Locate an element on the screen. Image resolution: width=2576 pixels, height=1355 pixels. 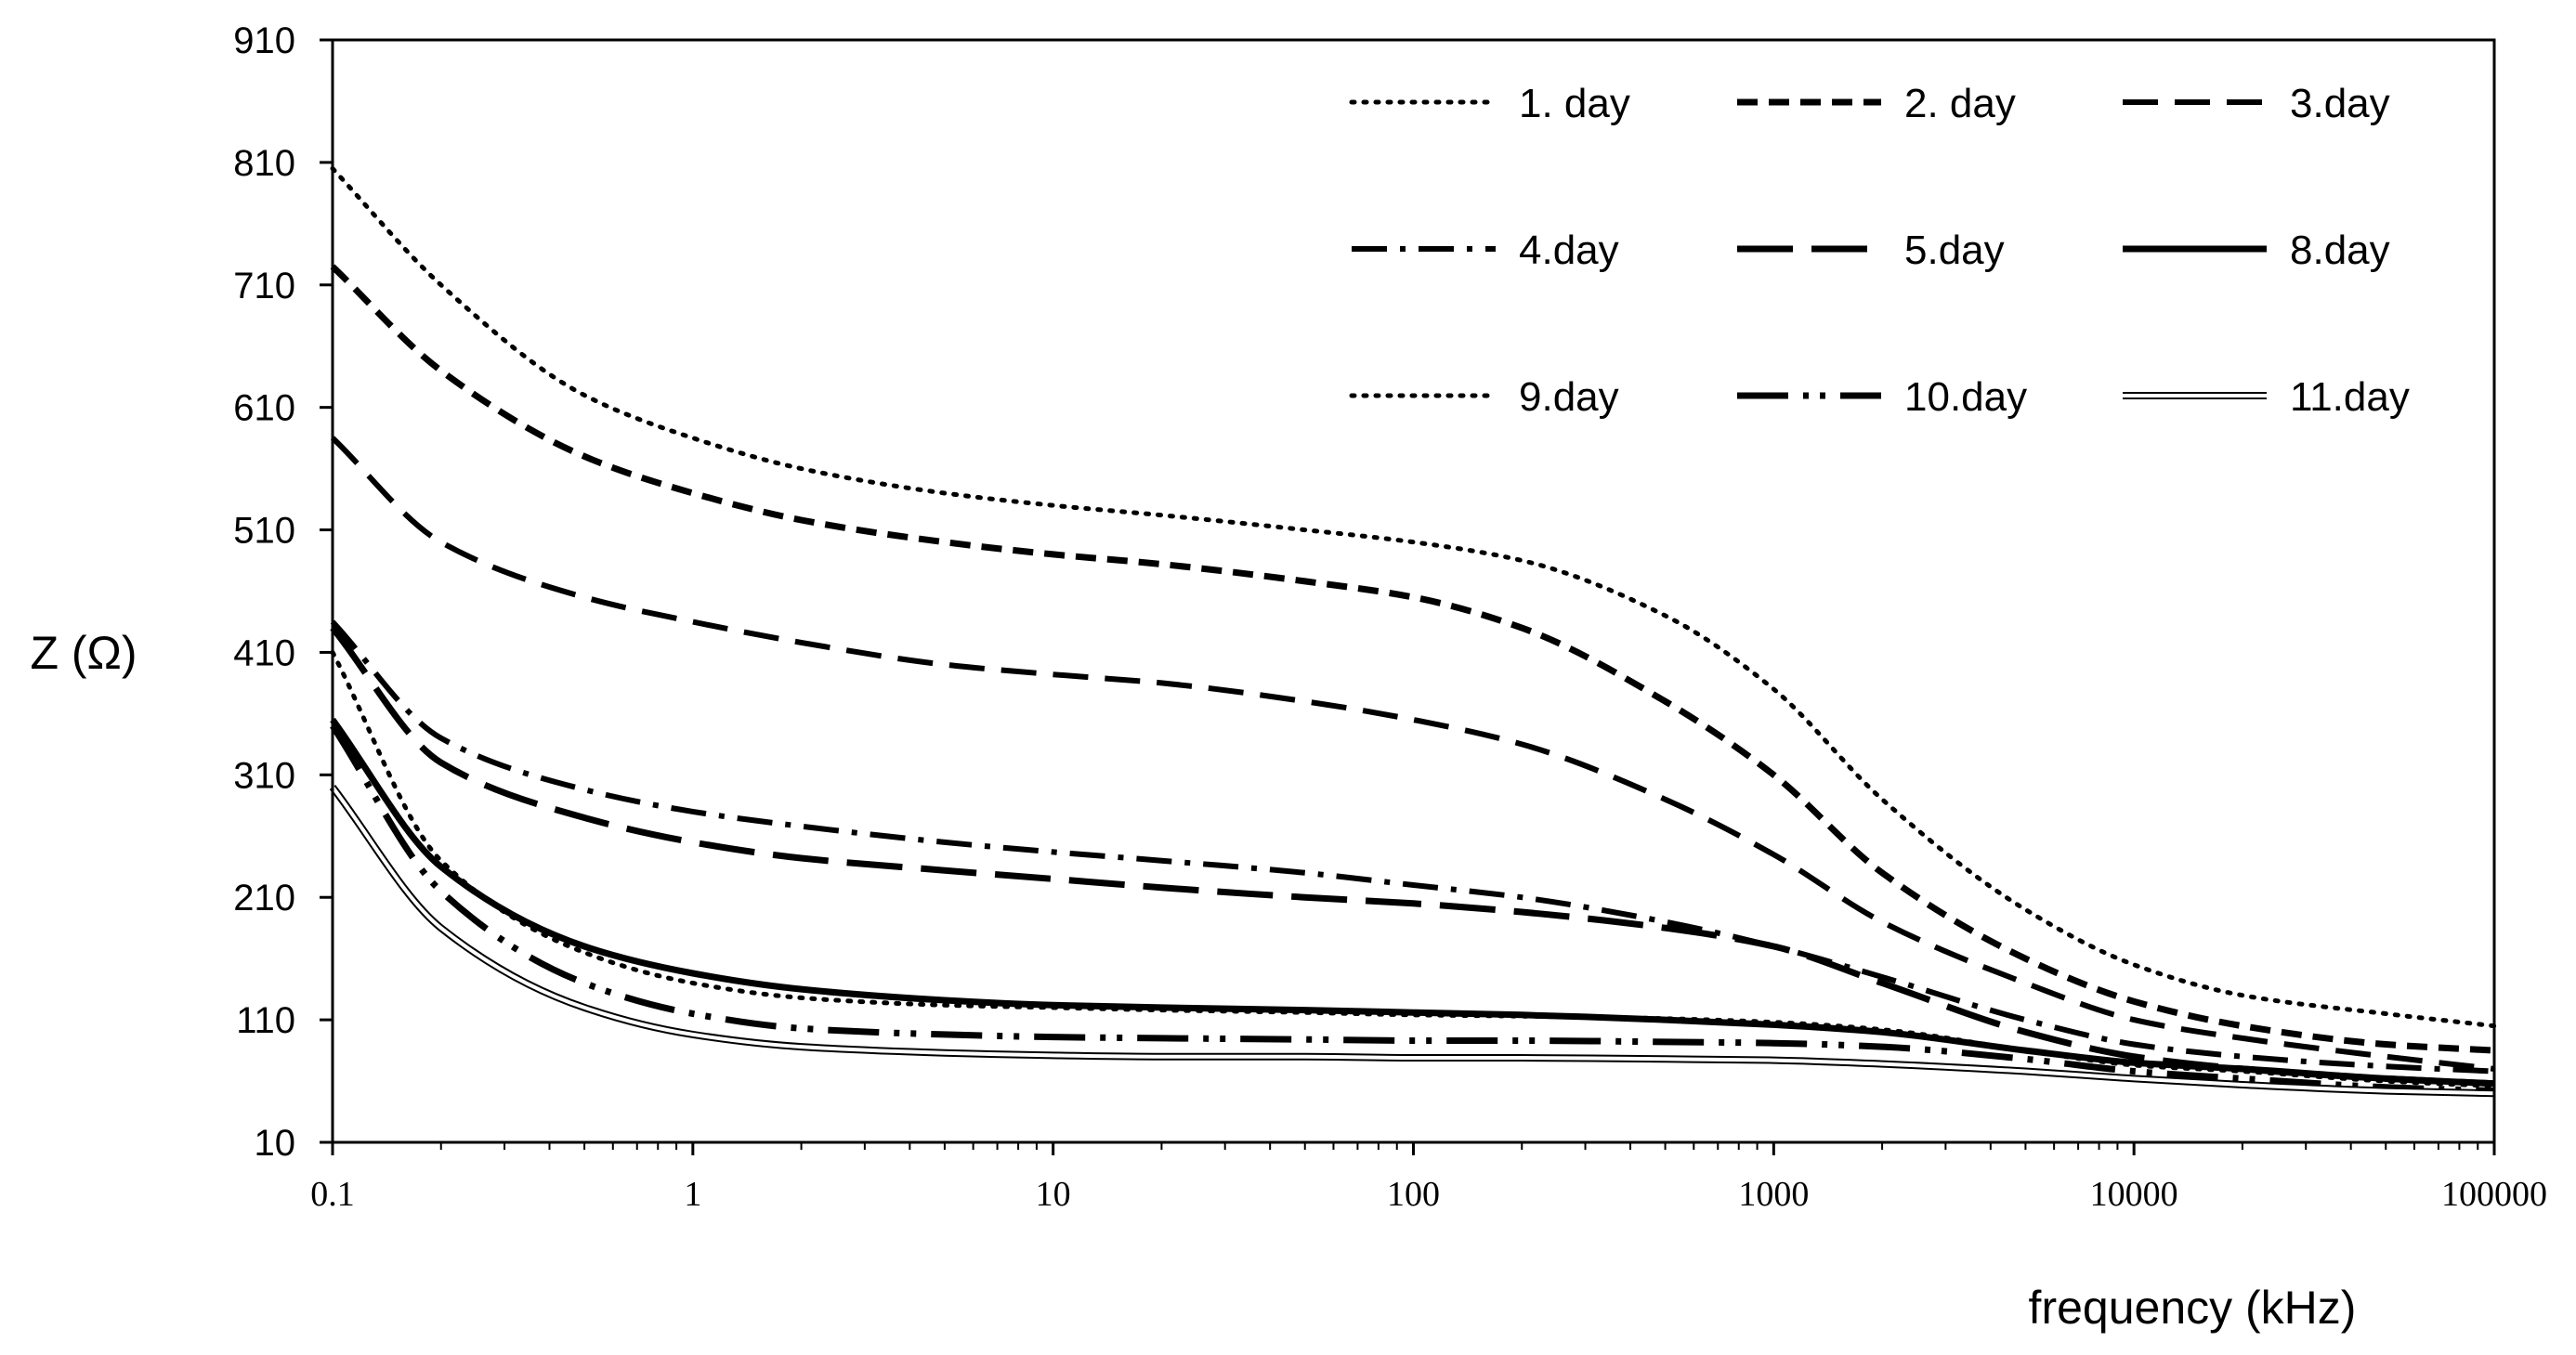
legend-label: 11.day is located at coordinates (2350, 397).